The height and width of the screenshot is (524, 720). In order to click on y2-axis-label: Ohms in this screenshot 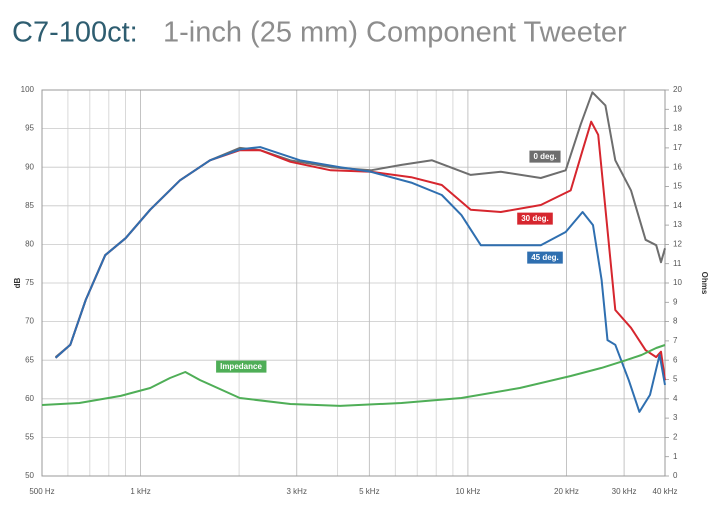, I will do `click(704, 283)`.